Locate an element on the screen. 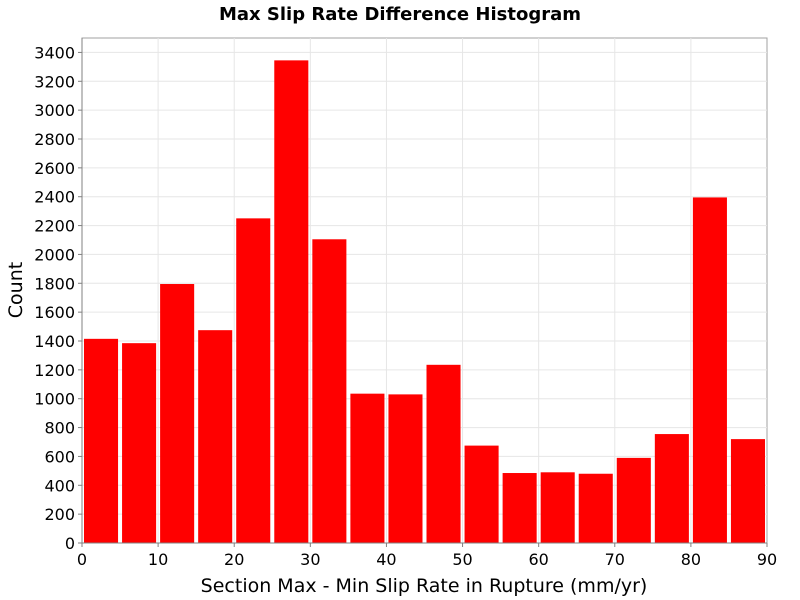  y-tick-label-16: 3200 is located at coordinates (54, 81).